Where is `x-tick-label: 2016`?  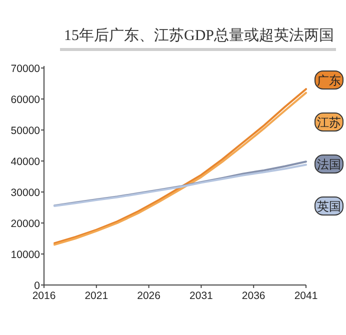 x-tick-label: 2016 is located at coordinates (44, 296).